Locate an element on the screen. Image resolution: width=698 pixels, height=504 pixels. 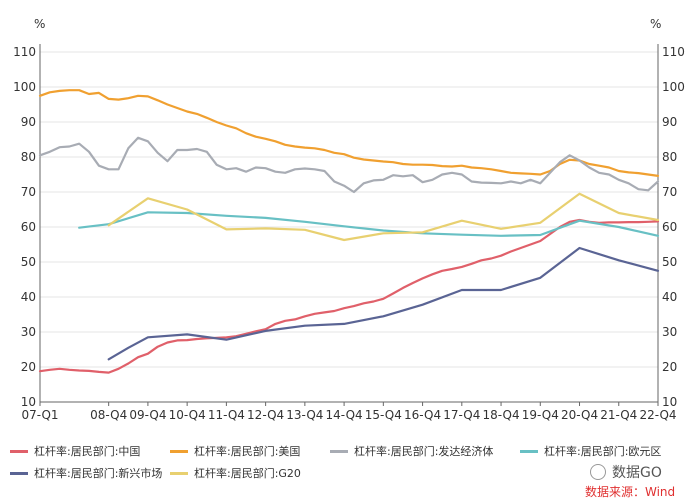
legend-row-2: 杠杆率:居民部门:新兴市场 杠杆率:居民部门:G20 is located at coordinates (354, 473).